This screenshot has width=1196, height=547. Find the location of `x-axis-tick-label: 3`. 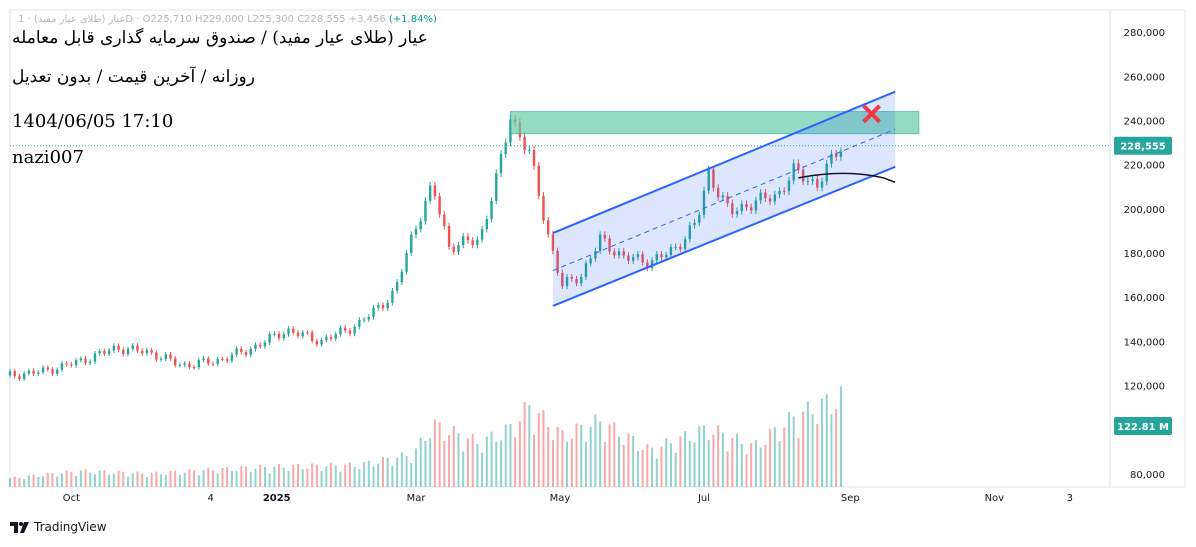

x-axis-tick-label: 3 is located at coordinates (1070, 498).